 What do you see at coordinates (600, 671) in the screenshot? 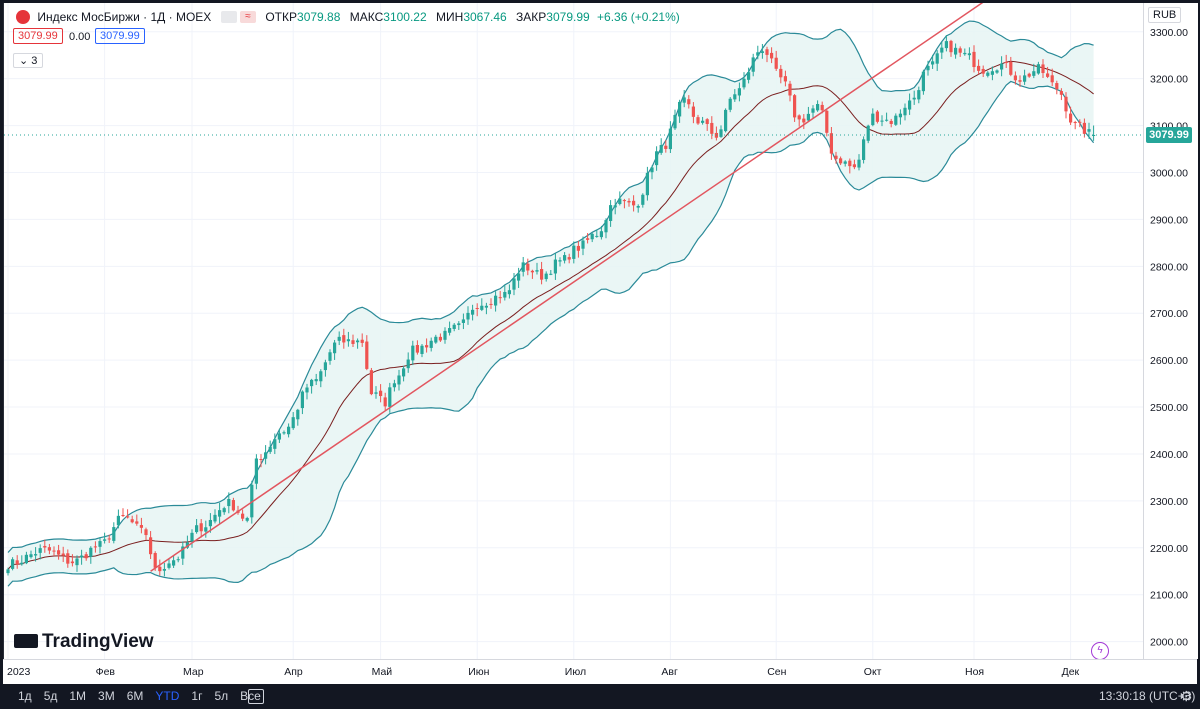
I see `time-axis: 2023 Фев Мар Апр Май Июн Июл Авг Сен Окт Ноя Дек` at bounding box center [600, 671].